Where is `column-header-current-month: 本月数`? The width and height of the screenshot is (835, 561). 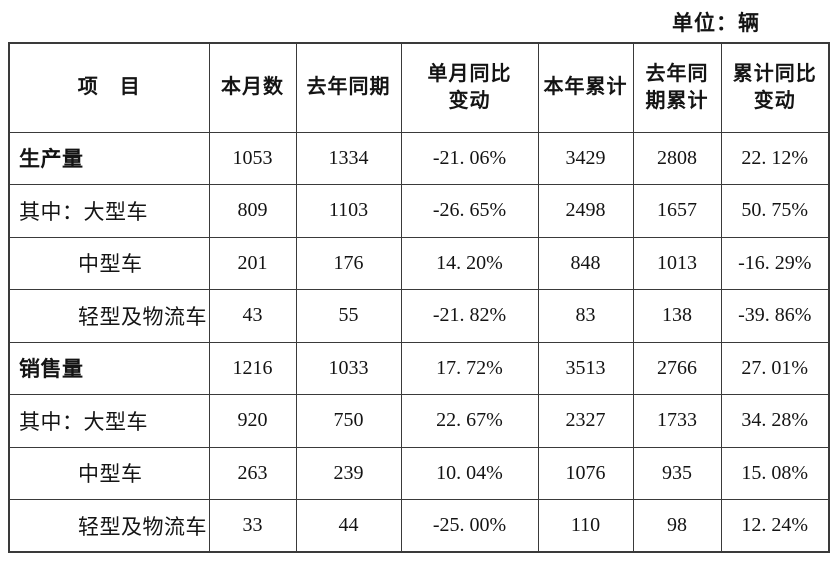 column-header-current-month: 本月数 is located at coordinates (252, 87).